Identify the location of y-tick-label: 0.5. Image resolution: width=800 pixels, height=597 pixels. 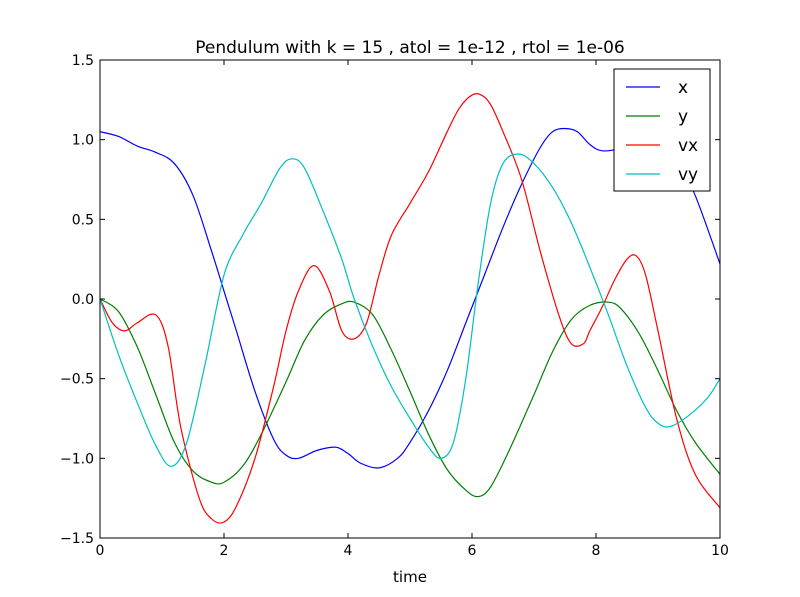
(83, 220).